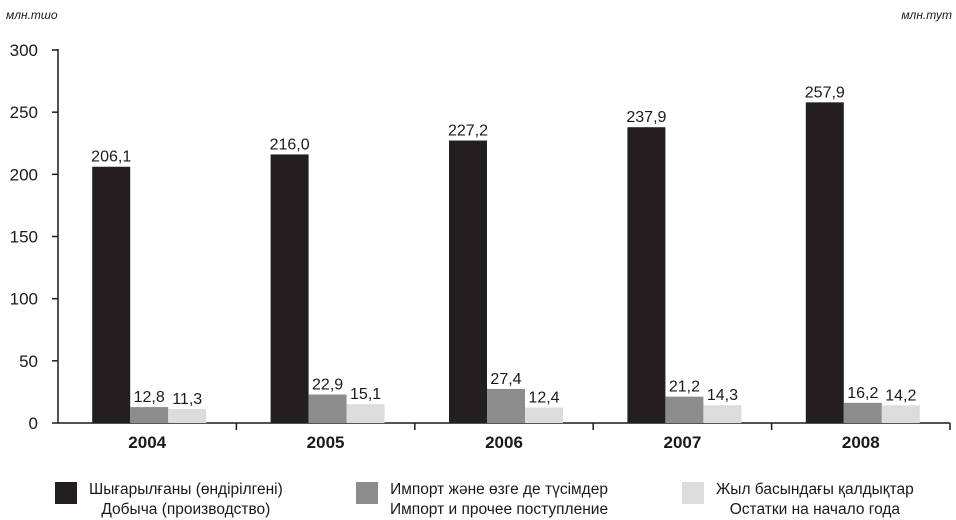 This screenshot has width=956, height=520. I want to click on x-tick-label: 2007, so click(682, 442).